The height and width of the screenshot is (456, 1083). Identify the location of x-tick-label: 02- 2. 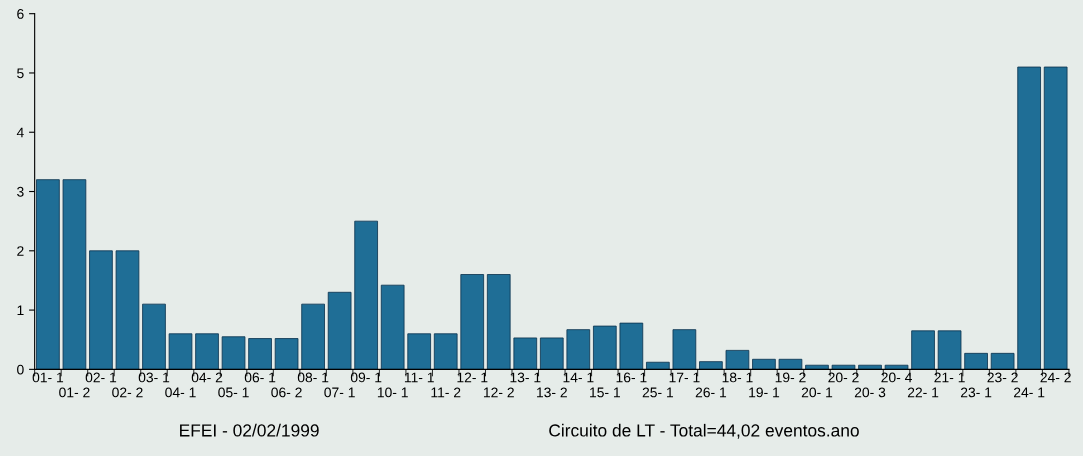
(127, 392).